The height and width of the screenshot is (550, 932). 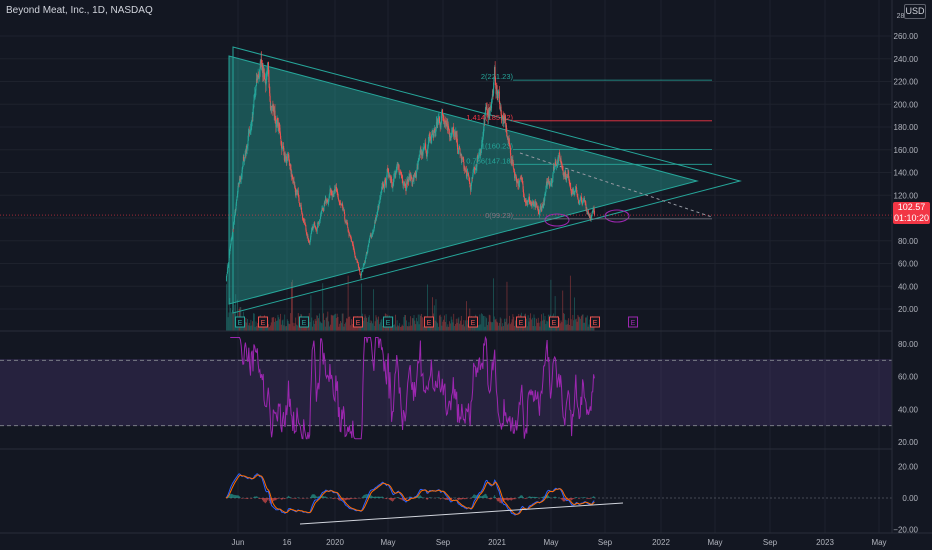 What do you see at coordinates (908, 467) in the screenshot?
I see `macd-tick: 20.00` at bounding box center [908, 467].